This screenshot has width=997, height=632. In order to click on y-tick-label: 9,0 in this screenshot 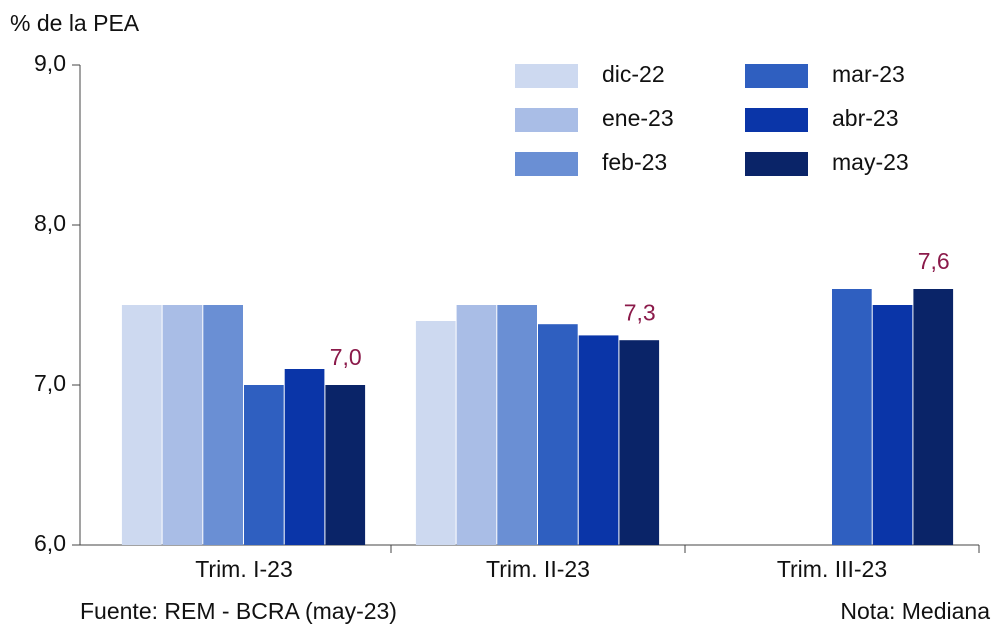, I will do `click(50, 63)`.